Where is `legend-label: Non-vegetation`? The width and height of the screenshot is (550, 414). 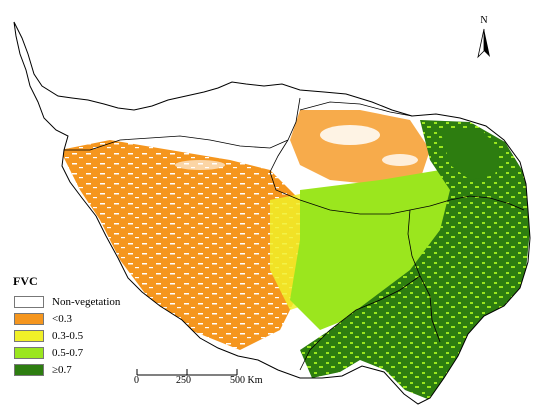 legend-label: Non-vegetation is located at coordinates (86, 302).